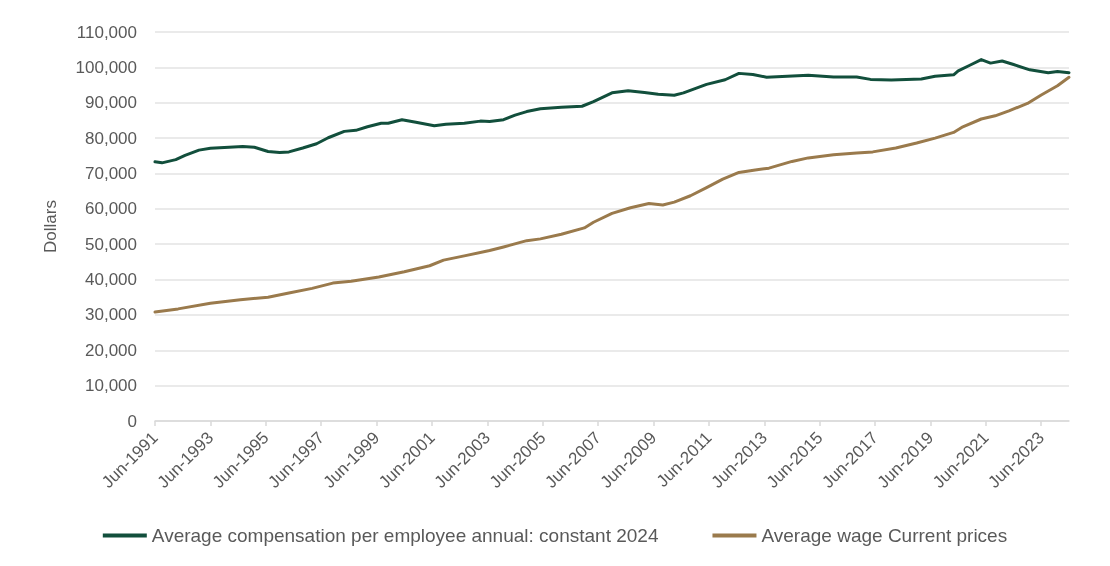  I want to click on y-tick-label: 10,000, so click(111, 386).